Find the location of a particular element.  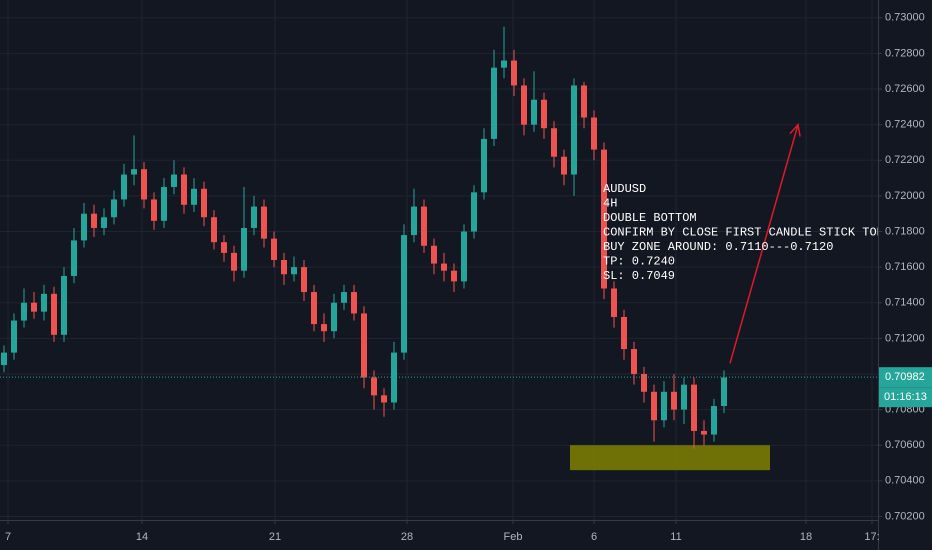

y-tick-label: 0.71800 is located at coordinates (905, 231).